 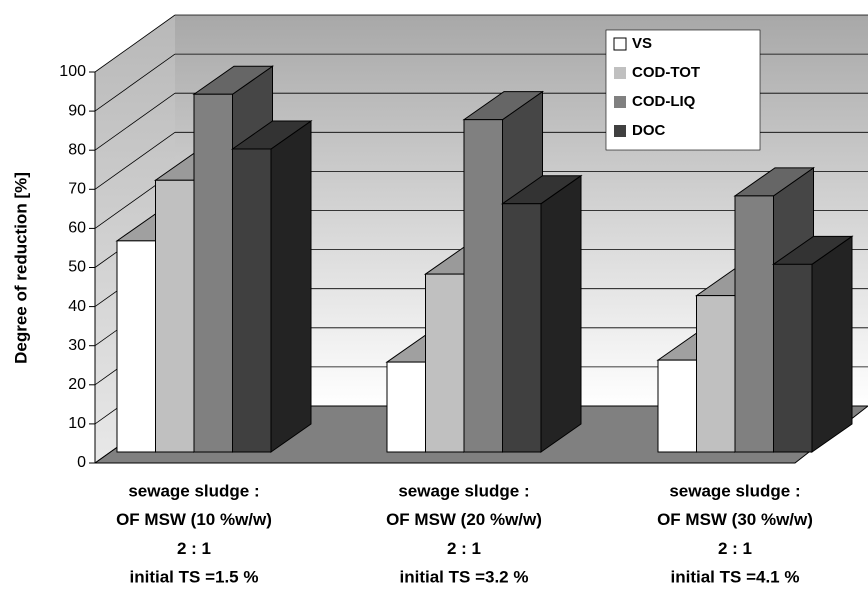 I want to click on x-tick-label: initial TS =3.2 %, so click(x=464, y=577).